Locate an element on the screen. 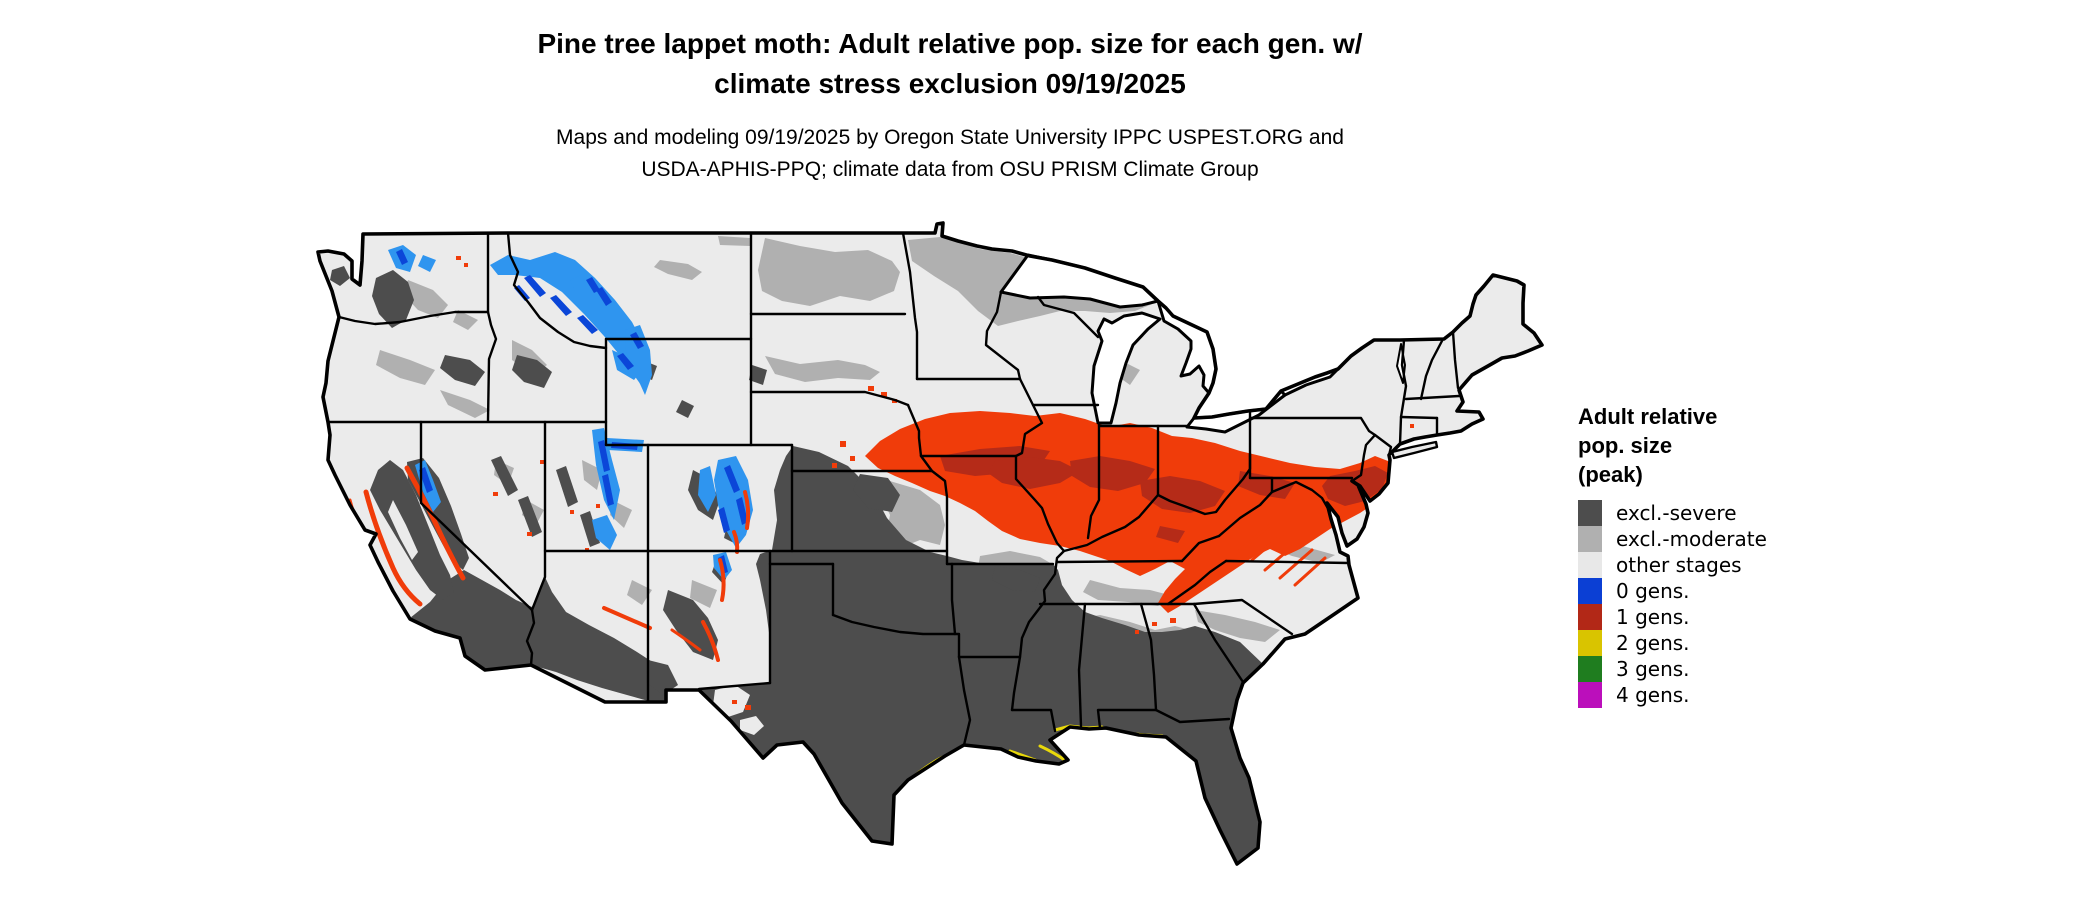  legend-item-label: 0 gens. is located at coordinates (1653, 591).